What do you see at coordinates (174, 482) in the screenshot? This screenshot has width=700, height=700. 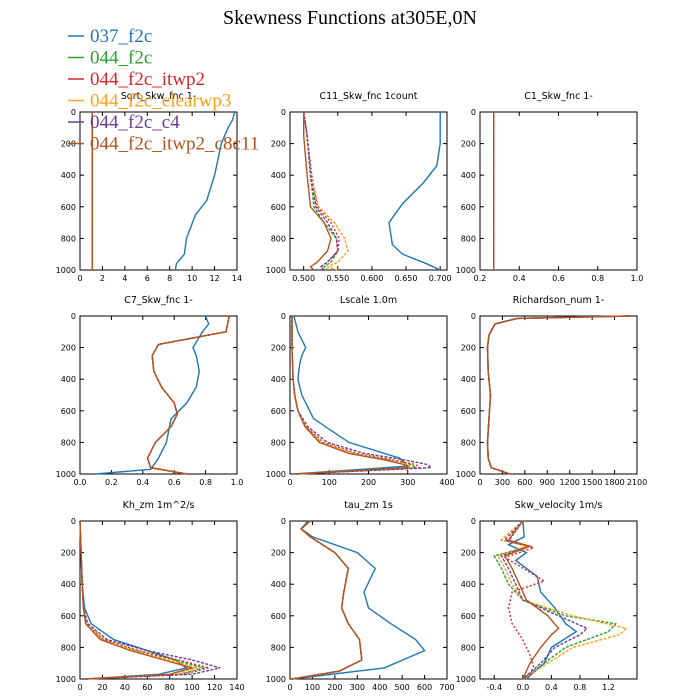 I see `x-tick-label: 0.6` at bounding box center [174, 482].